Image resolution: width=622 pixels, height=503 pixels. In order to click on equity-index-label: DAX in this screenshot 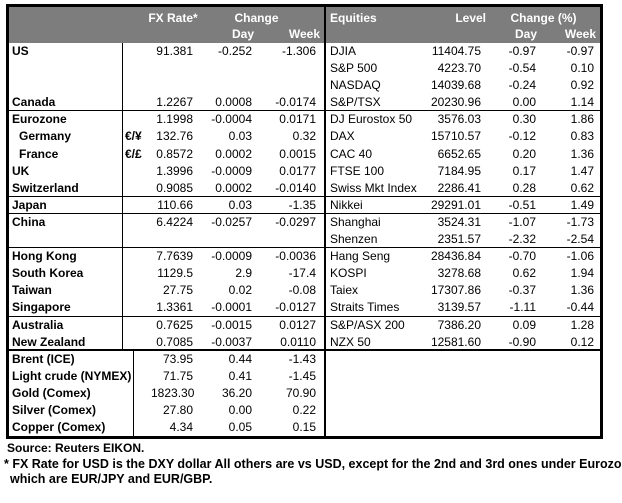, I will do `click(342, 136)`.